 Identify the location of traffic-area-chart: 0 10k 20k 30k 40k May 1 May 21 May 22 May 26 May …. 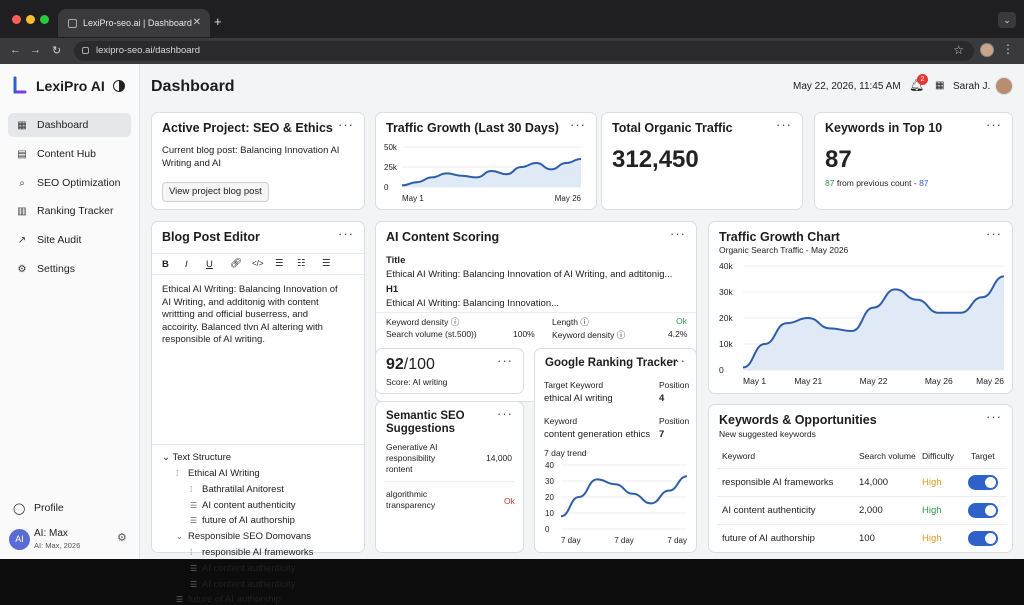
(861, 323).